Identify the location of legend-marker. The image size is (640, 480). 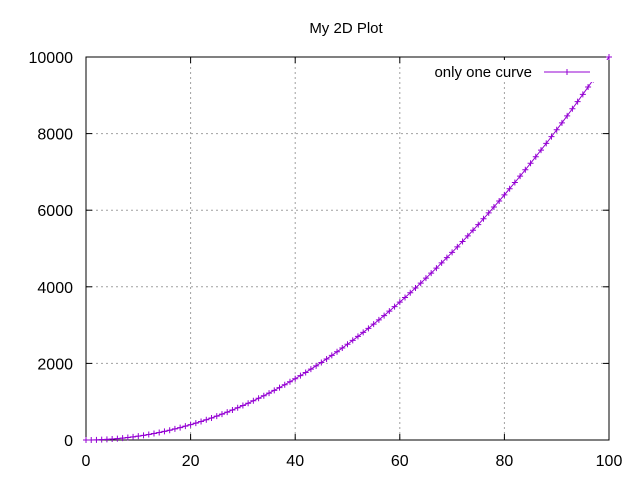
(567, 72).